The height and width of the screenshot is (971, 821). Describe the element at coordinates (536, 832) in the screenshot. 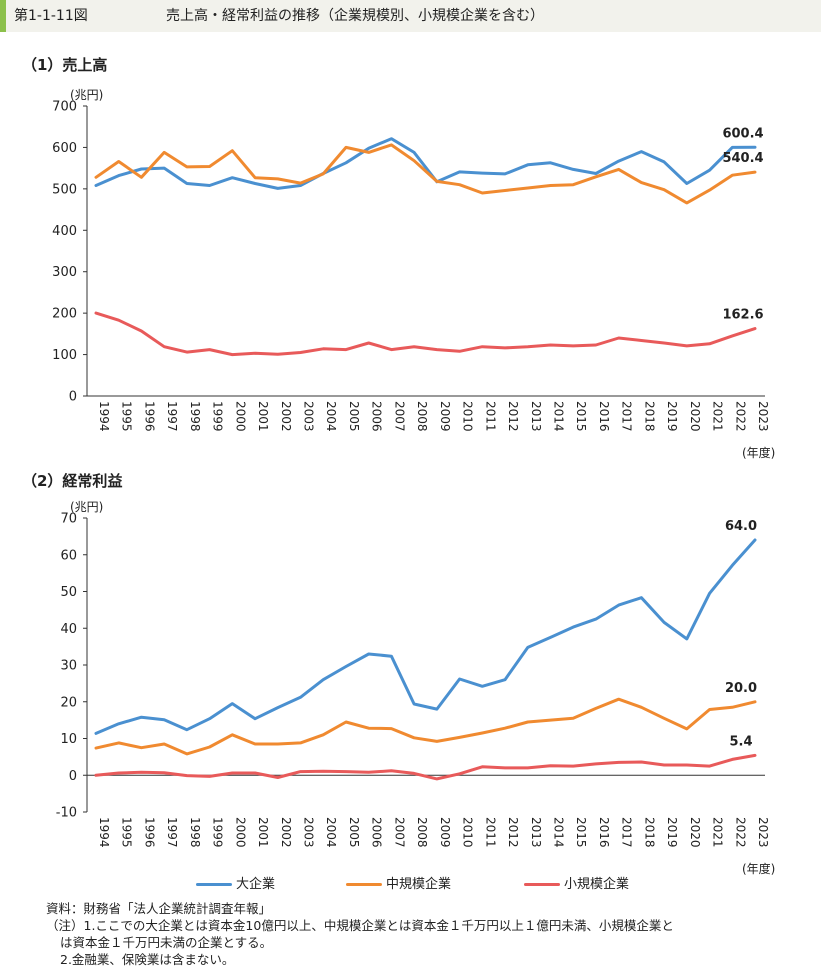

I see `profit-x-tick-label: 2013` at that location.